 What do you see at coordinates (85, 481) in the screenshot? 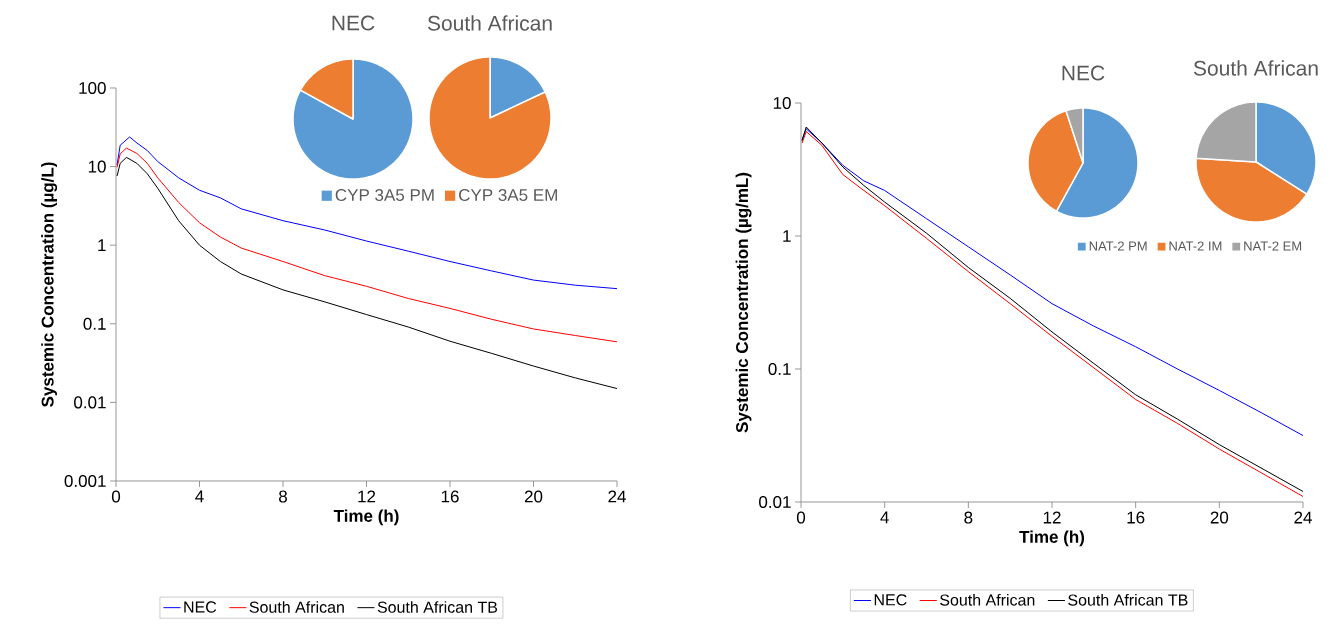
I see `y-tick-label: 0.001` at bounding box center [85, 481].